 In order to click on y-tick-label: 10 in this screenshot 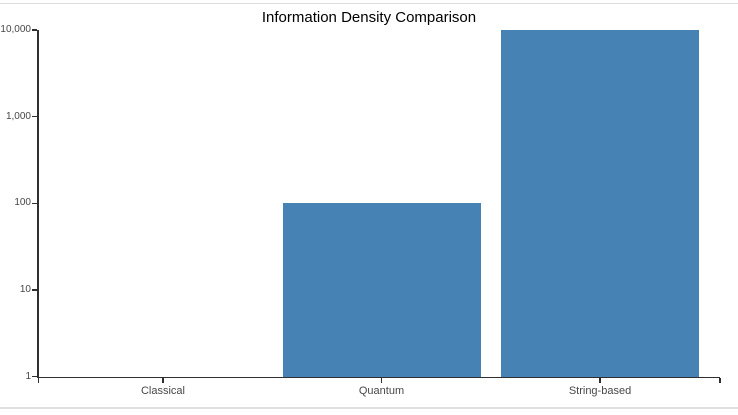, I will do `click(25, 289)`.